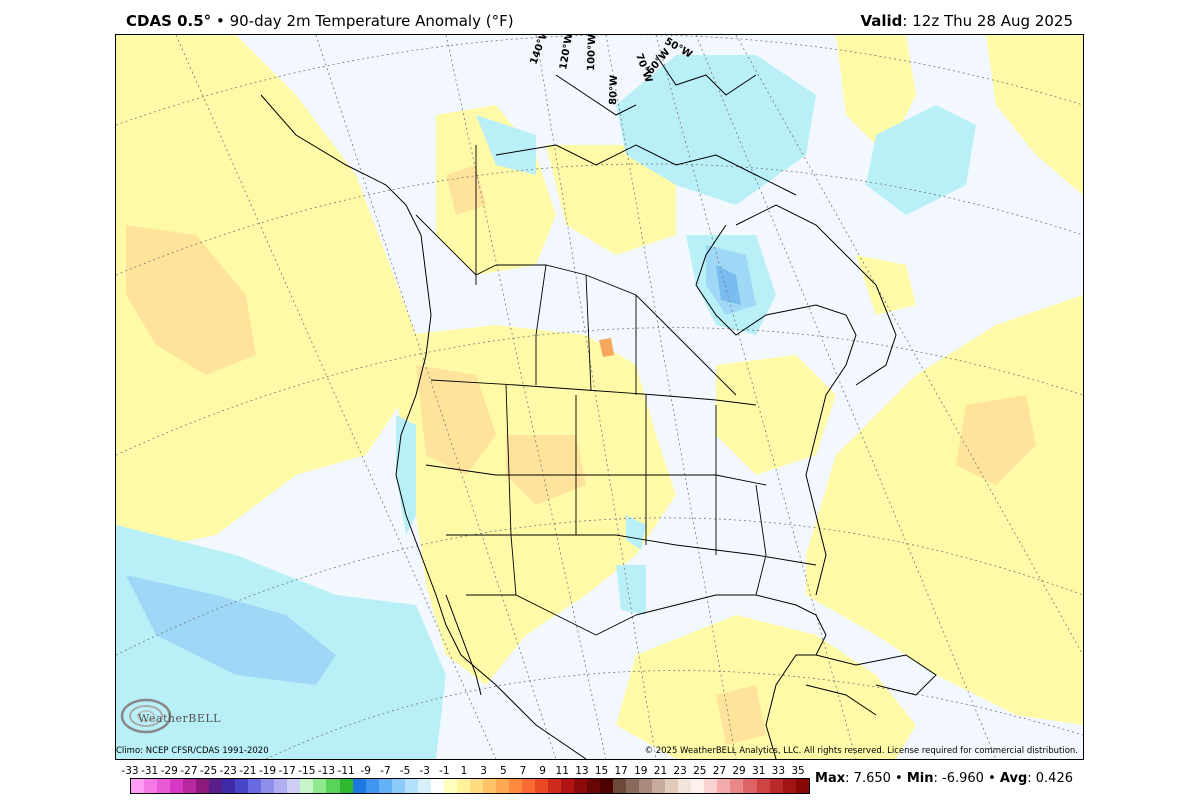 Image resolution: width=1204 pixels, height=808 pixels. I want to click on colorbar-tick-label: -5, so click(405, 771).